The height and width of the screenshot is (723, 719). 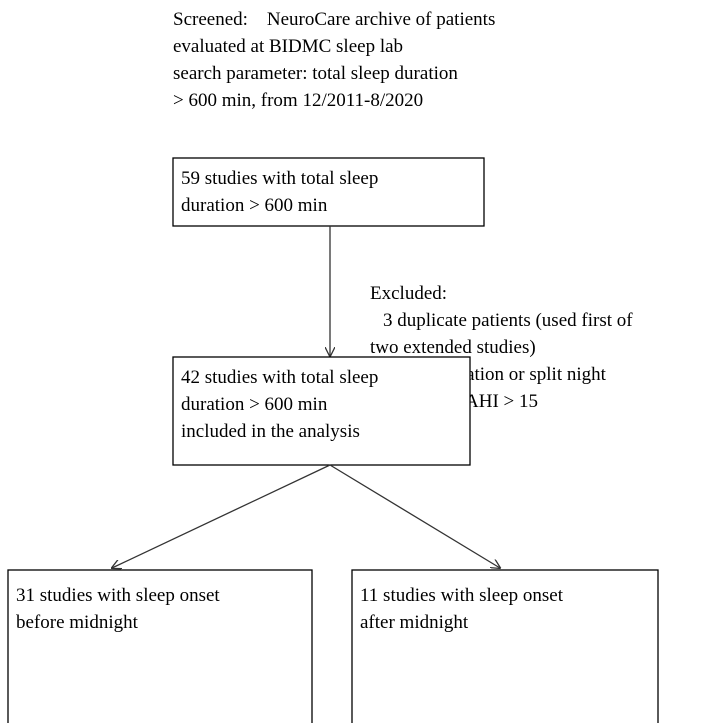 What do you see at coordinates (118, 595) in the screenshot?
I see `node-text: 31 studies with sleep onset` at bounding box center [118, 595].